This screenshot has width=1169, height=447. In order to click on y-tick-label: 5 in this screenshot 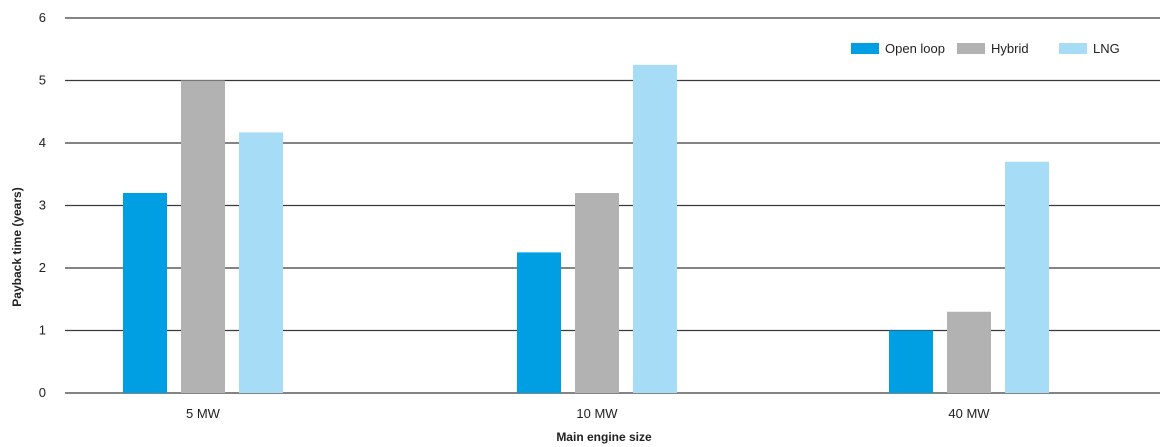, I will do `click(42, 80)`.